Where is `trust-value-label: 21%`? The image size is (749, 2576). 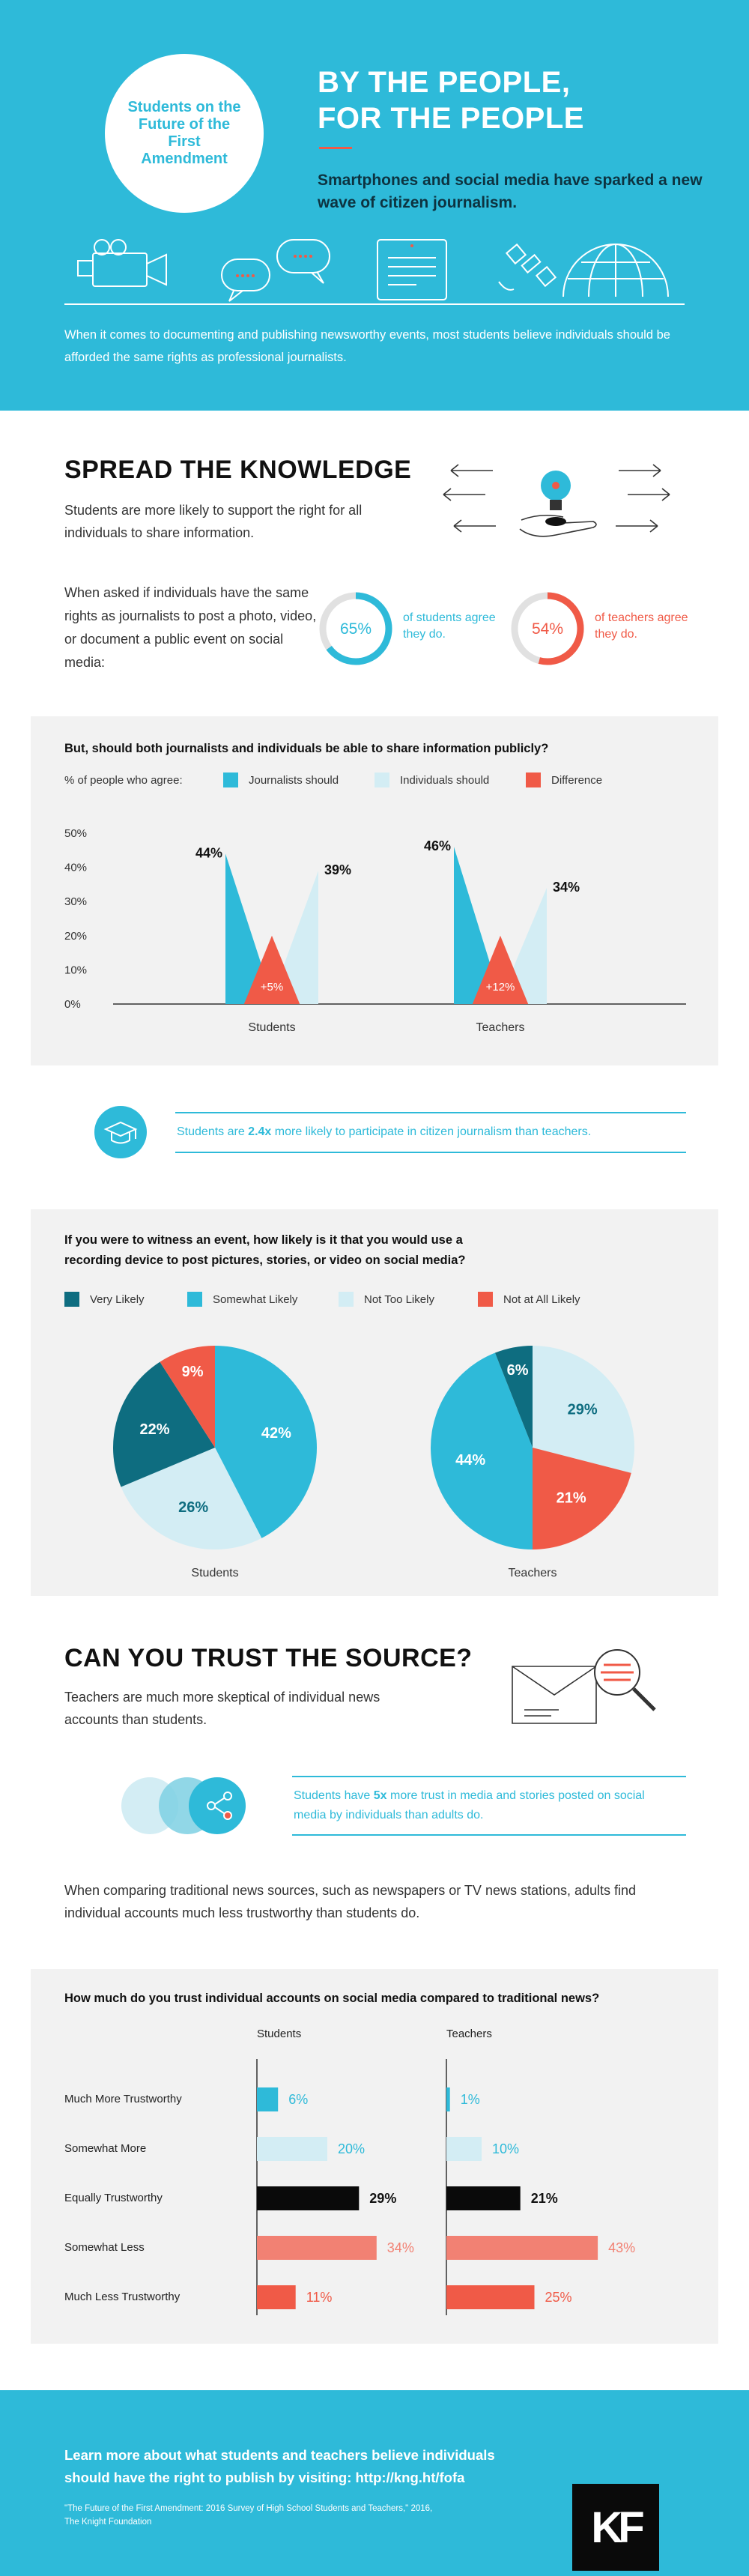 trust-value-label: 21% is located at coordinates (544, 2198).